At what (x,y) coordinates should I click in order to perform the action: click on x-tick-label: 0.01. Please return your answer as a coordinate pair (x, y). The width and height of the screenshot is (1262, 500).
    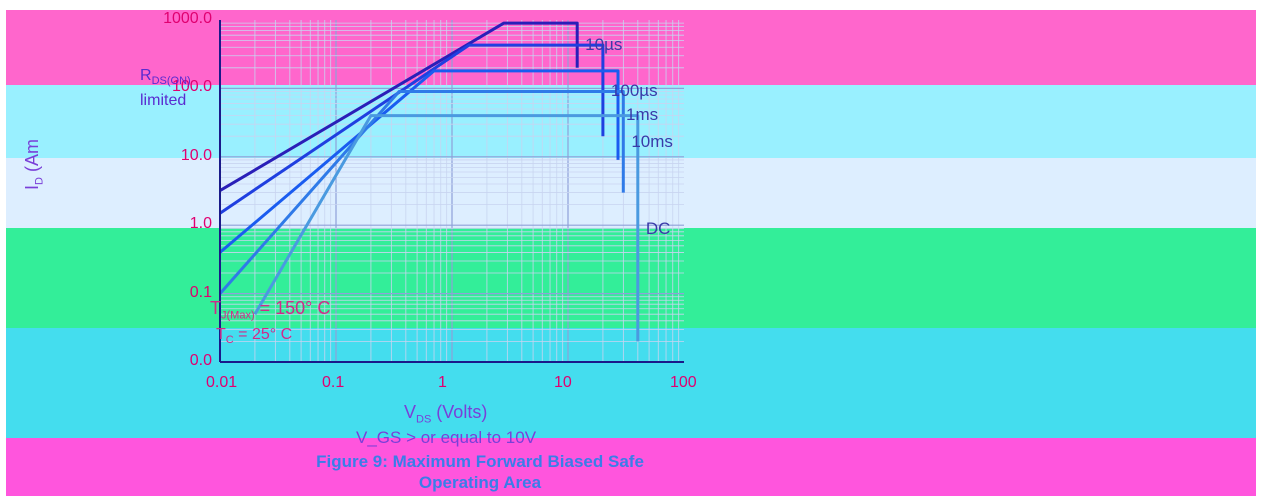
    Looking at the image, I should click on (222, 382).